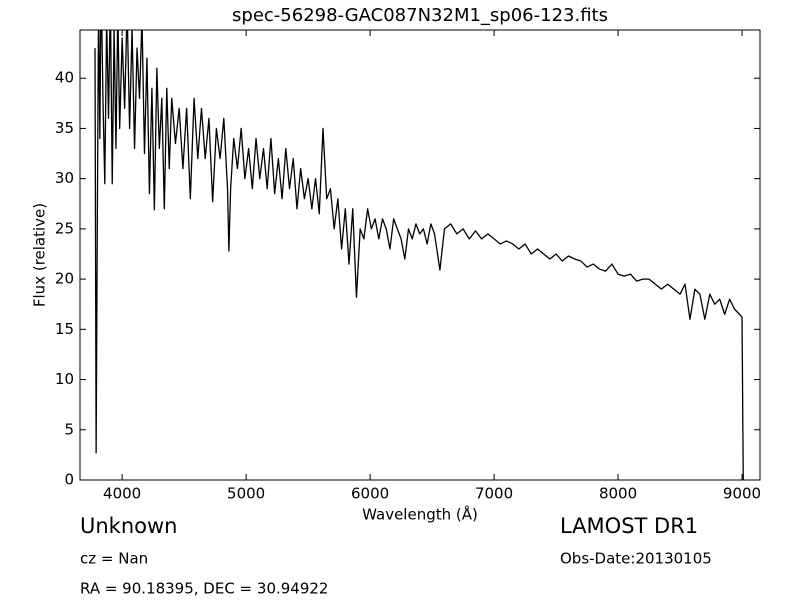 The height and width of the screenshot is (600, 800). What do you see at coordinates (370, 494) in the screenshot?
I see `x-tick-label: 6000` at bounding box center [370, 494].